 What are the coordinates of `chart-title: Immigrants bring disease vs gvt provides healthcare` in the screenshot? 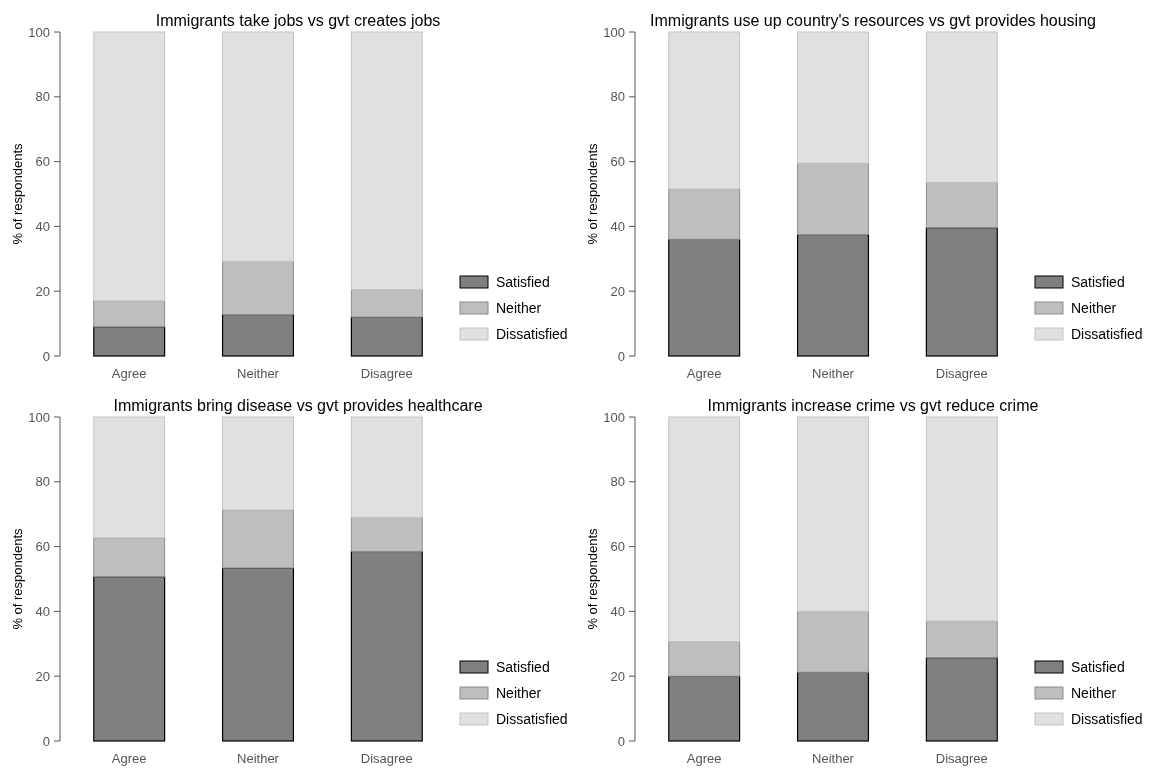 It's located at (298, 405).